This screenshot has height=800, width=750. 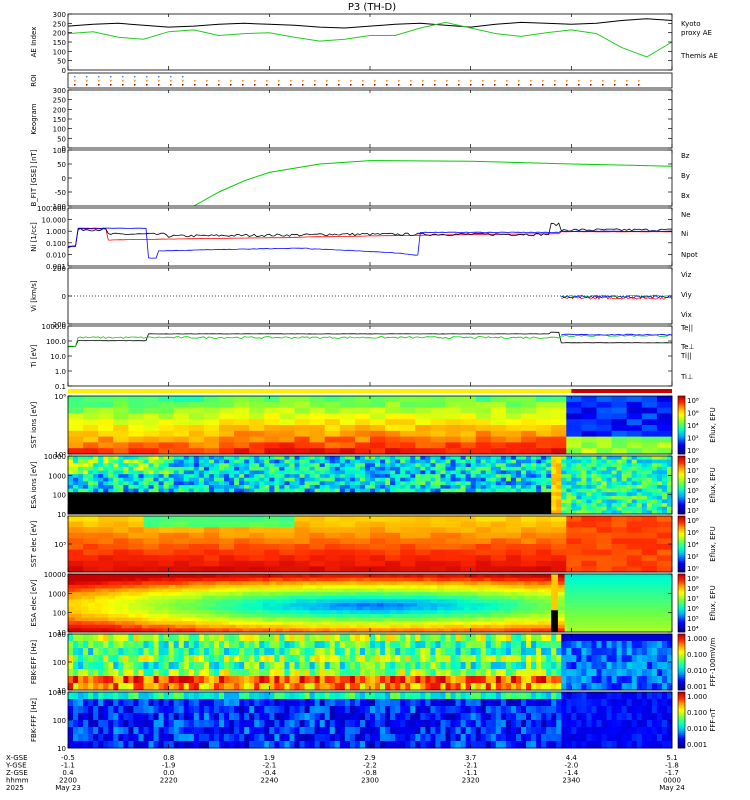 What do you see at coordinates (34, 118) in the screenshot?
I see `keogram-ylabel: Keogram` at bounding box center [34, 118].